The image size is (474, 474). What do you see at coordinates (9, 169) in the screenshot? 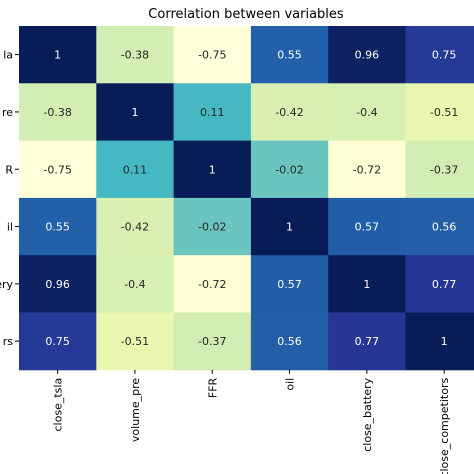
I see `y-tick-label: R` at bounding box center [9, 169].